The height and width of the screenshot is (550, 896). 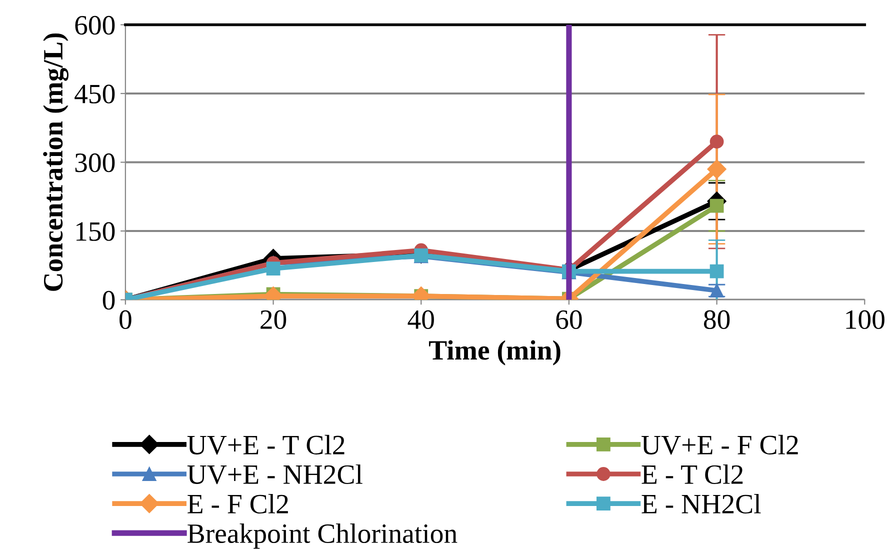 What do you see at coordinates (273, 320) in the screenshot?
I see `x-tick-label: 20` at bounding box center [273, 320].